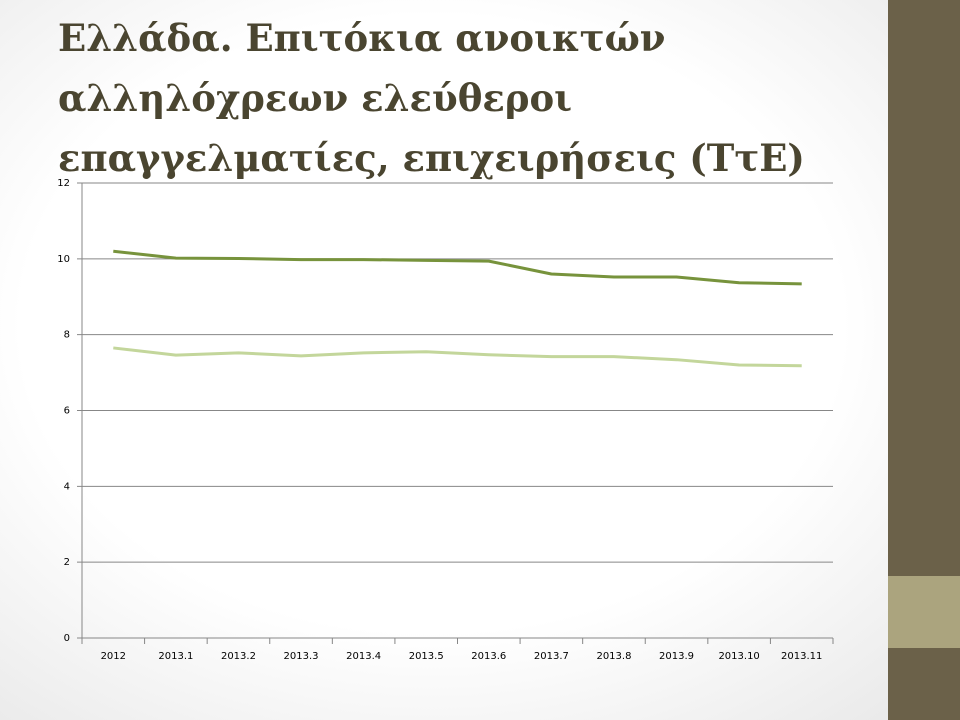 The width and height of the screenshot is (960, 720). Describe the element at coordinates (238, 656) in the screenshot. I see `x-tick-label: 2013.2` at that location.